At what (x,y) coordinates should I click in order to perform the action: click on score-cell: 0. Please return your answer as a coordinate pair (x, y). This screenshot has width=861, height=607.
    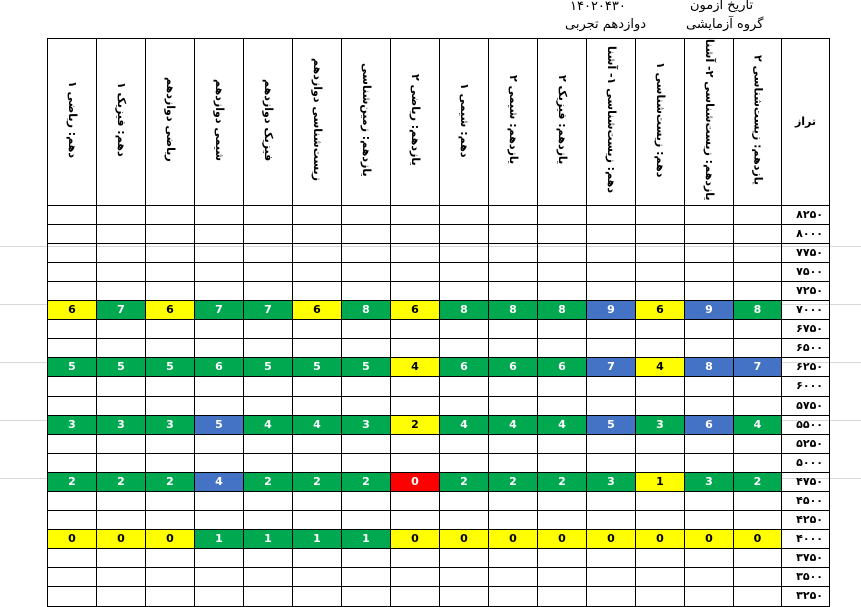
    Looking at the image, I should click on (513, 539).